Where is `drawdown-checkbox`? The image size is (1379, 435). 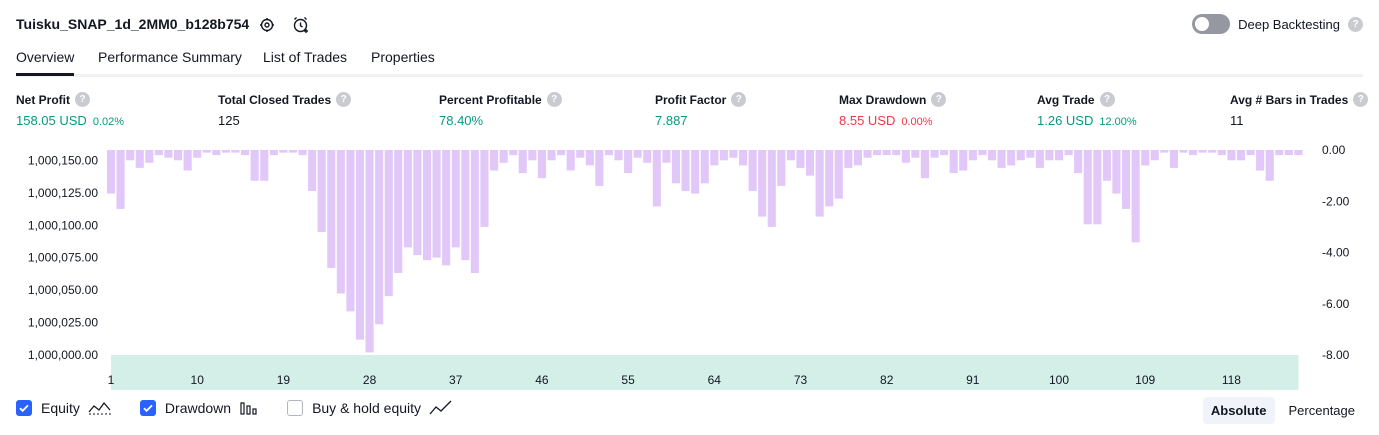
drawdown-checkbox is located at coordinates (148, 408).